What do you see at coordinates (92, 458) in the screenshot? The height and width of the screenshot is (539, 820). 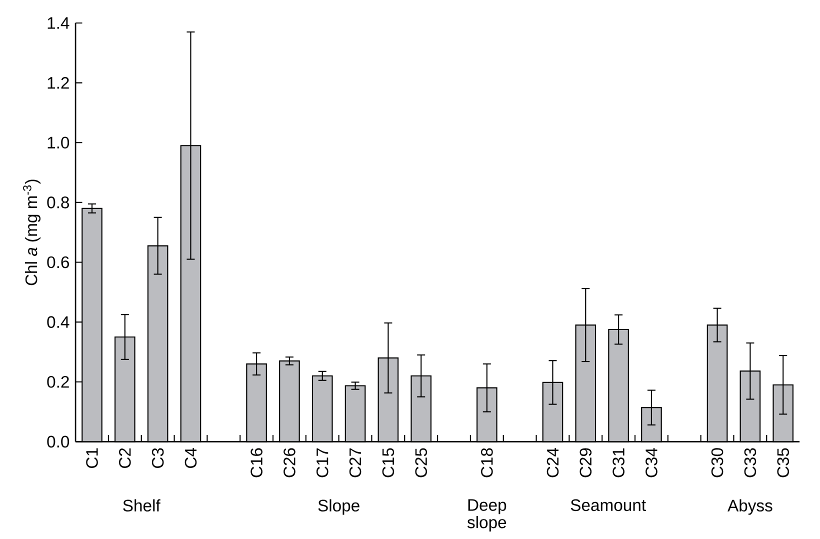 I see `x-tick-label: C1` at bounding box center [92, 458].